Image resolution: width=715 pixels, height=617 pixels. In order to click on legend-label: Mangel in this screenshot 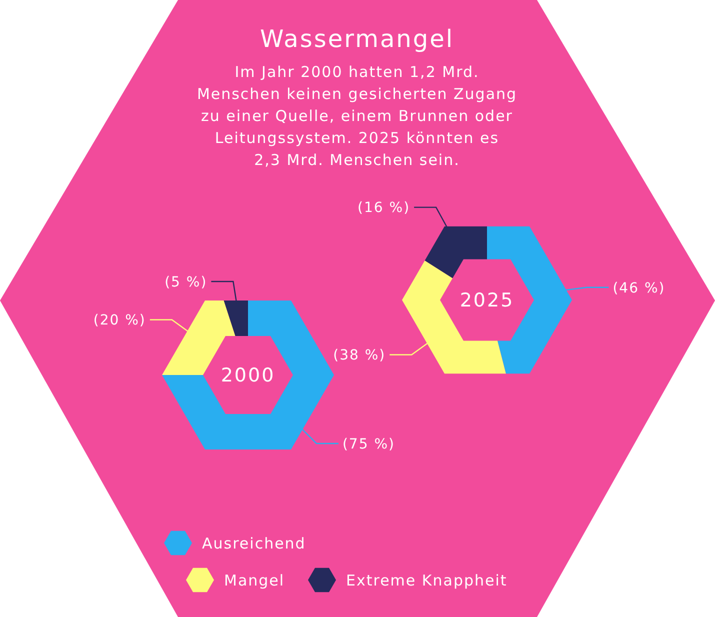, I will do `click(254, 580)`.